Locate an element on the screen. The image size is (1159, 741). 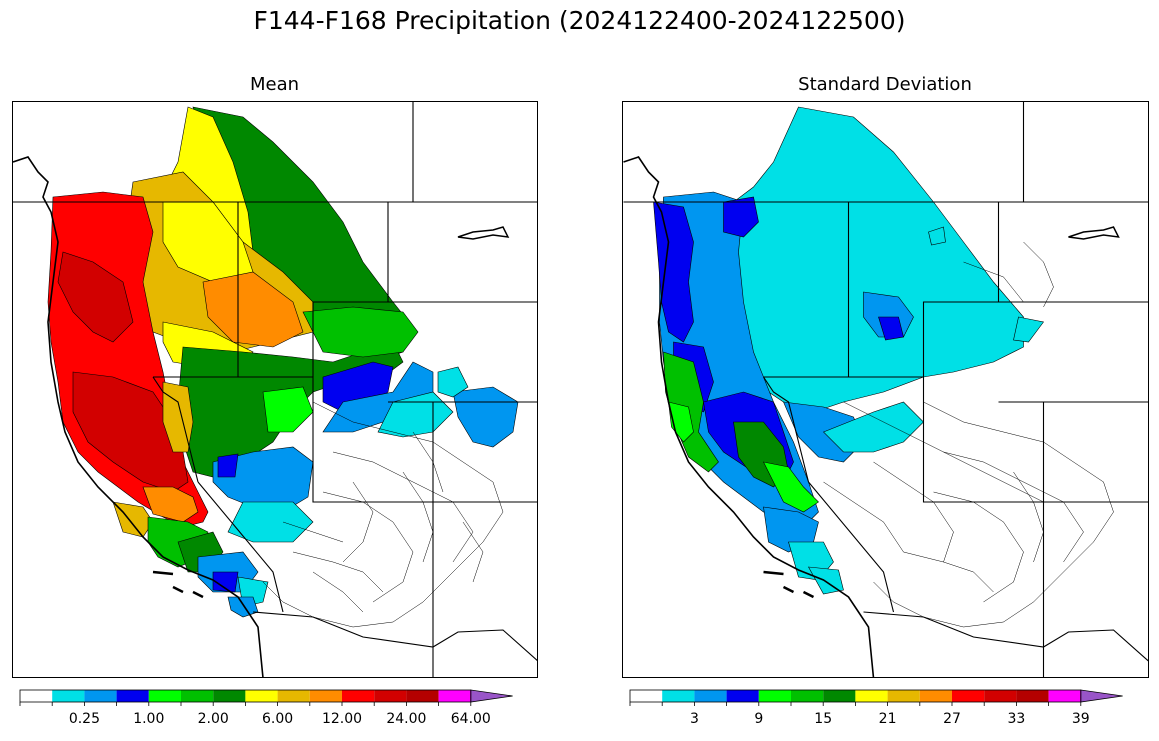
region-blue-dark-gb is located at coordinates (228, 465).